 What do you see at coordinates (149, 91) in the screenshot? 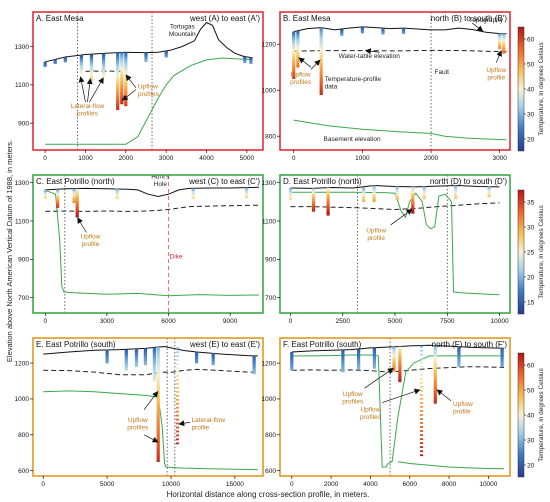
I see `annotation-label: Upflow profiles` at bounding box center [149, 91].